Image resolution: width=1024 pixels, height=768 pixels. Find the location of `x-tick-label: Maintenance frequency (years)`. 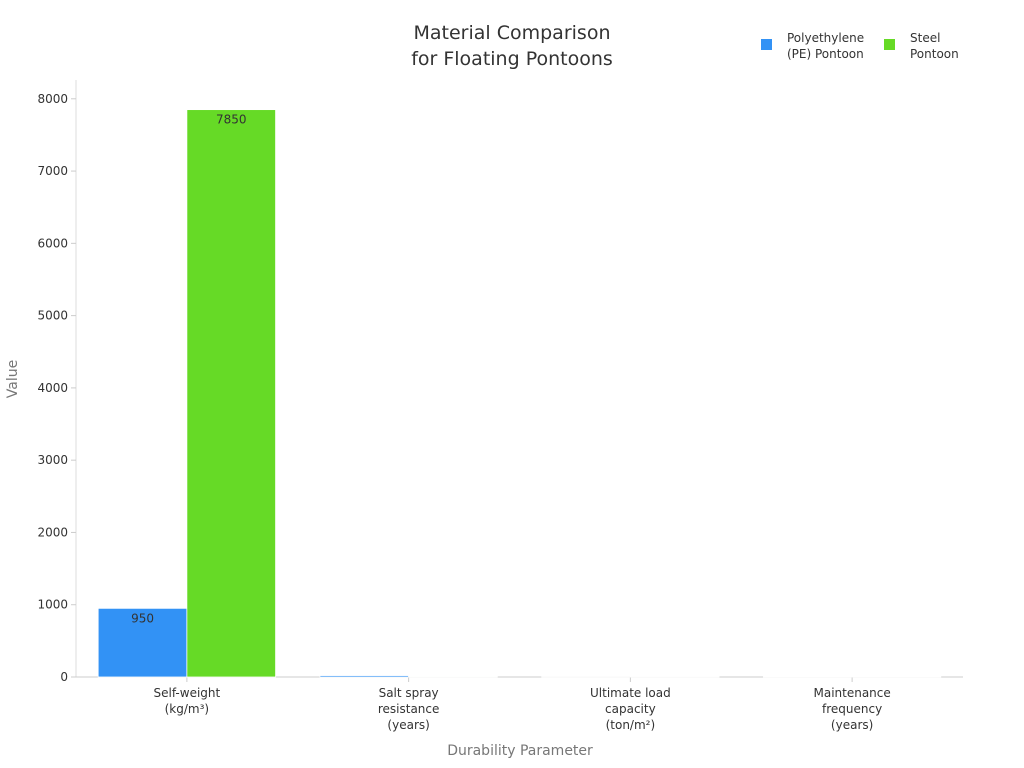

x-tick-label: Maintenance frequency (years) is located at coordinates (851, 709).